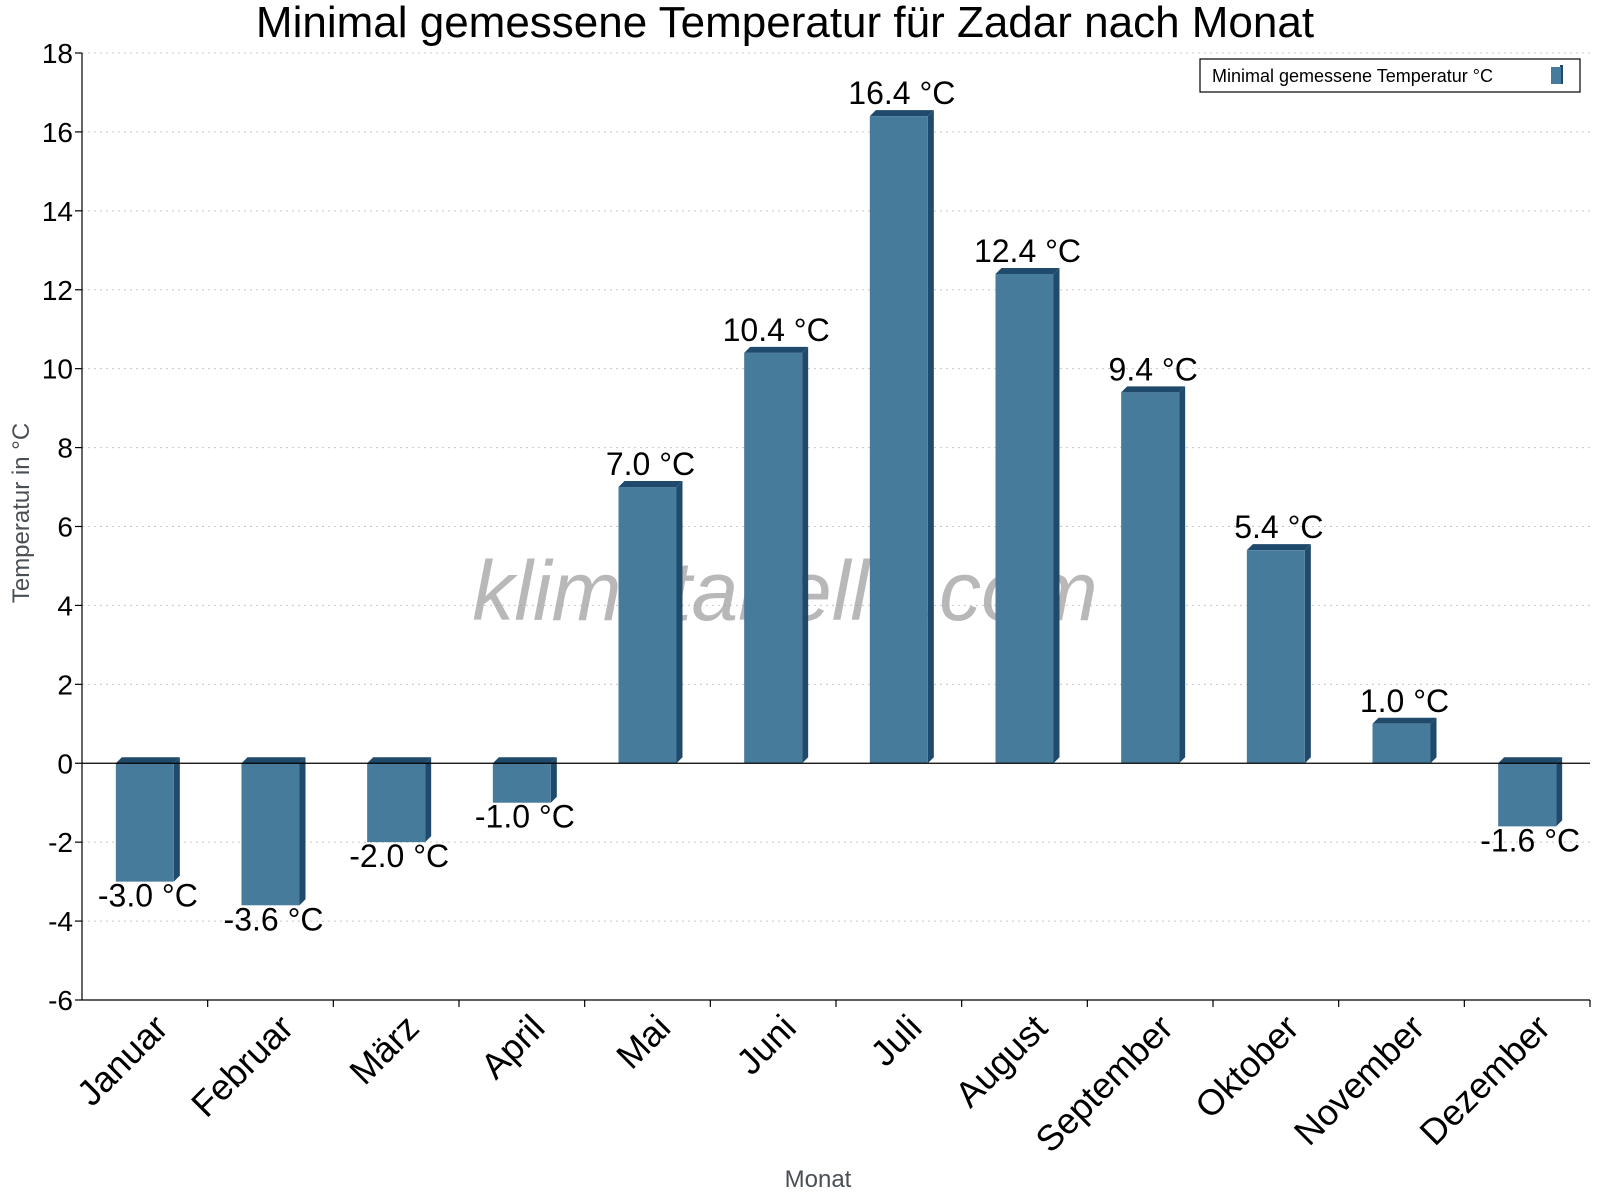  Describe the element at coordinates (242, 1066) in the screenshot. I see `x-tick-label: Februar` at that location.